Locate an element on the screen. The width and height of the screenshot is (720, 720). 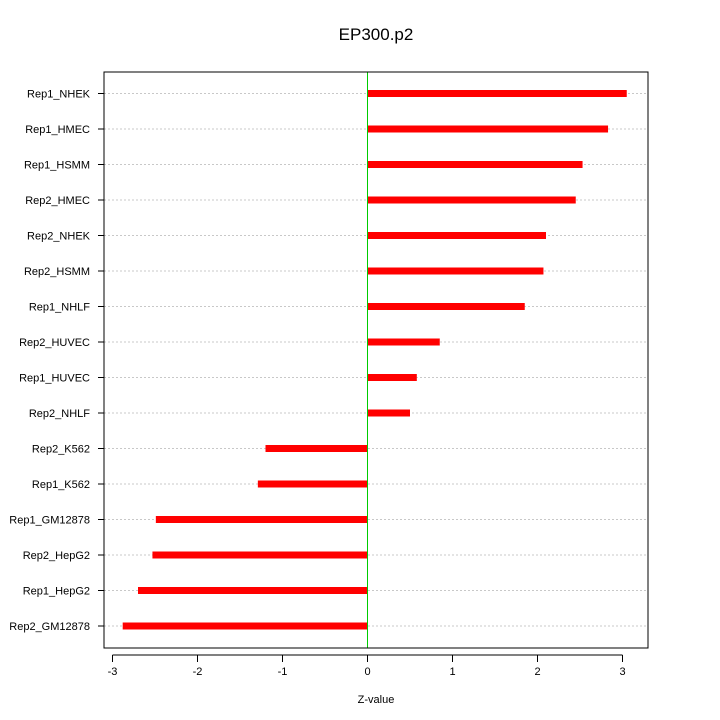
y-tick-label: Rep1_NHLF is located at coordinates (59, 308).